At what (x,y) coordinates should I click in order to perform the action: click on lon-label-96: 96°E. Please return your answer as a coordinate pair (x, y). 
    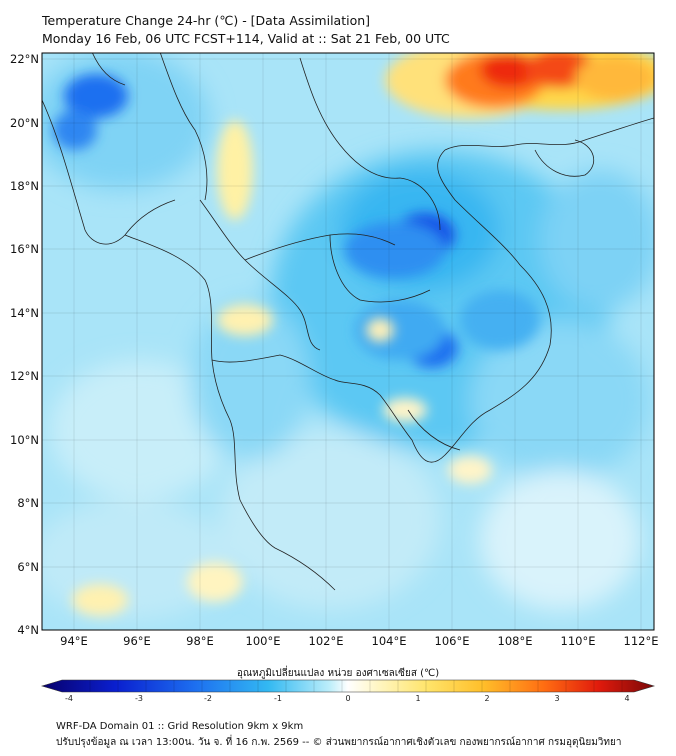
    Looking at the image, I should click on (137, 641).